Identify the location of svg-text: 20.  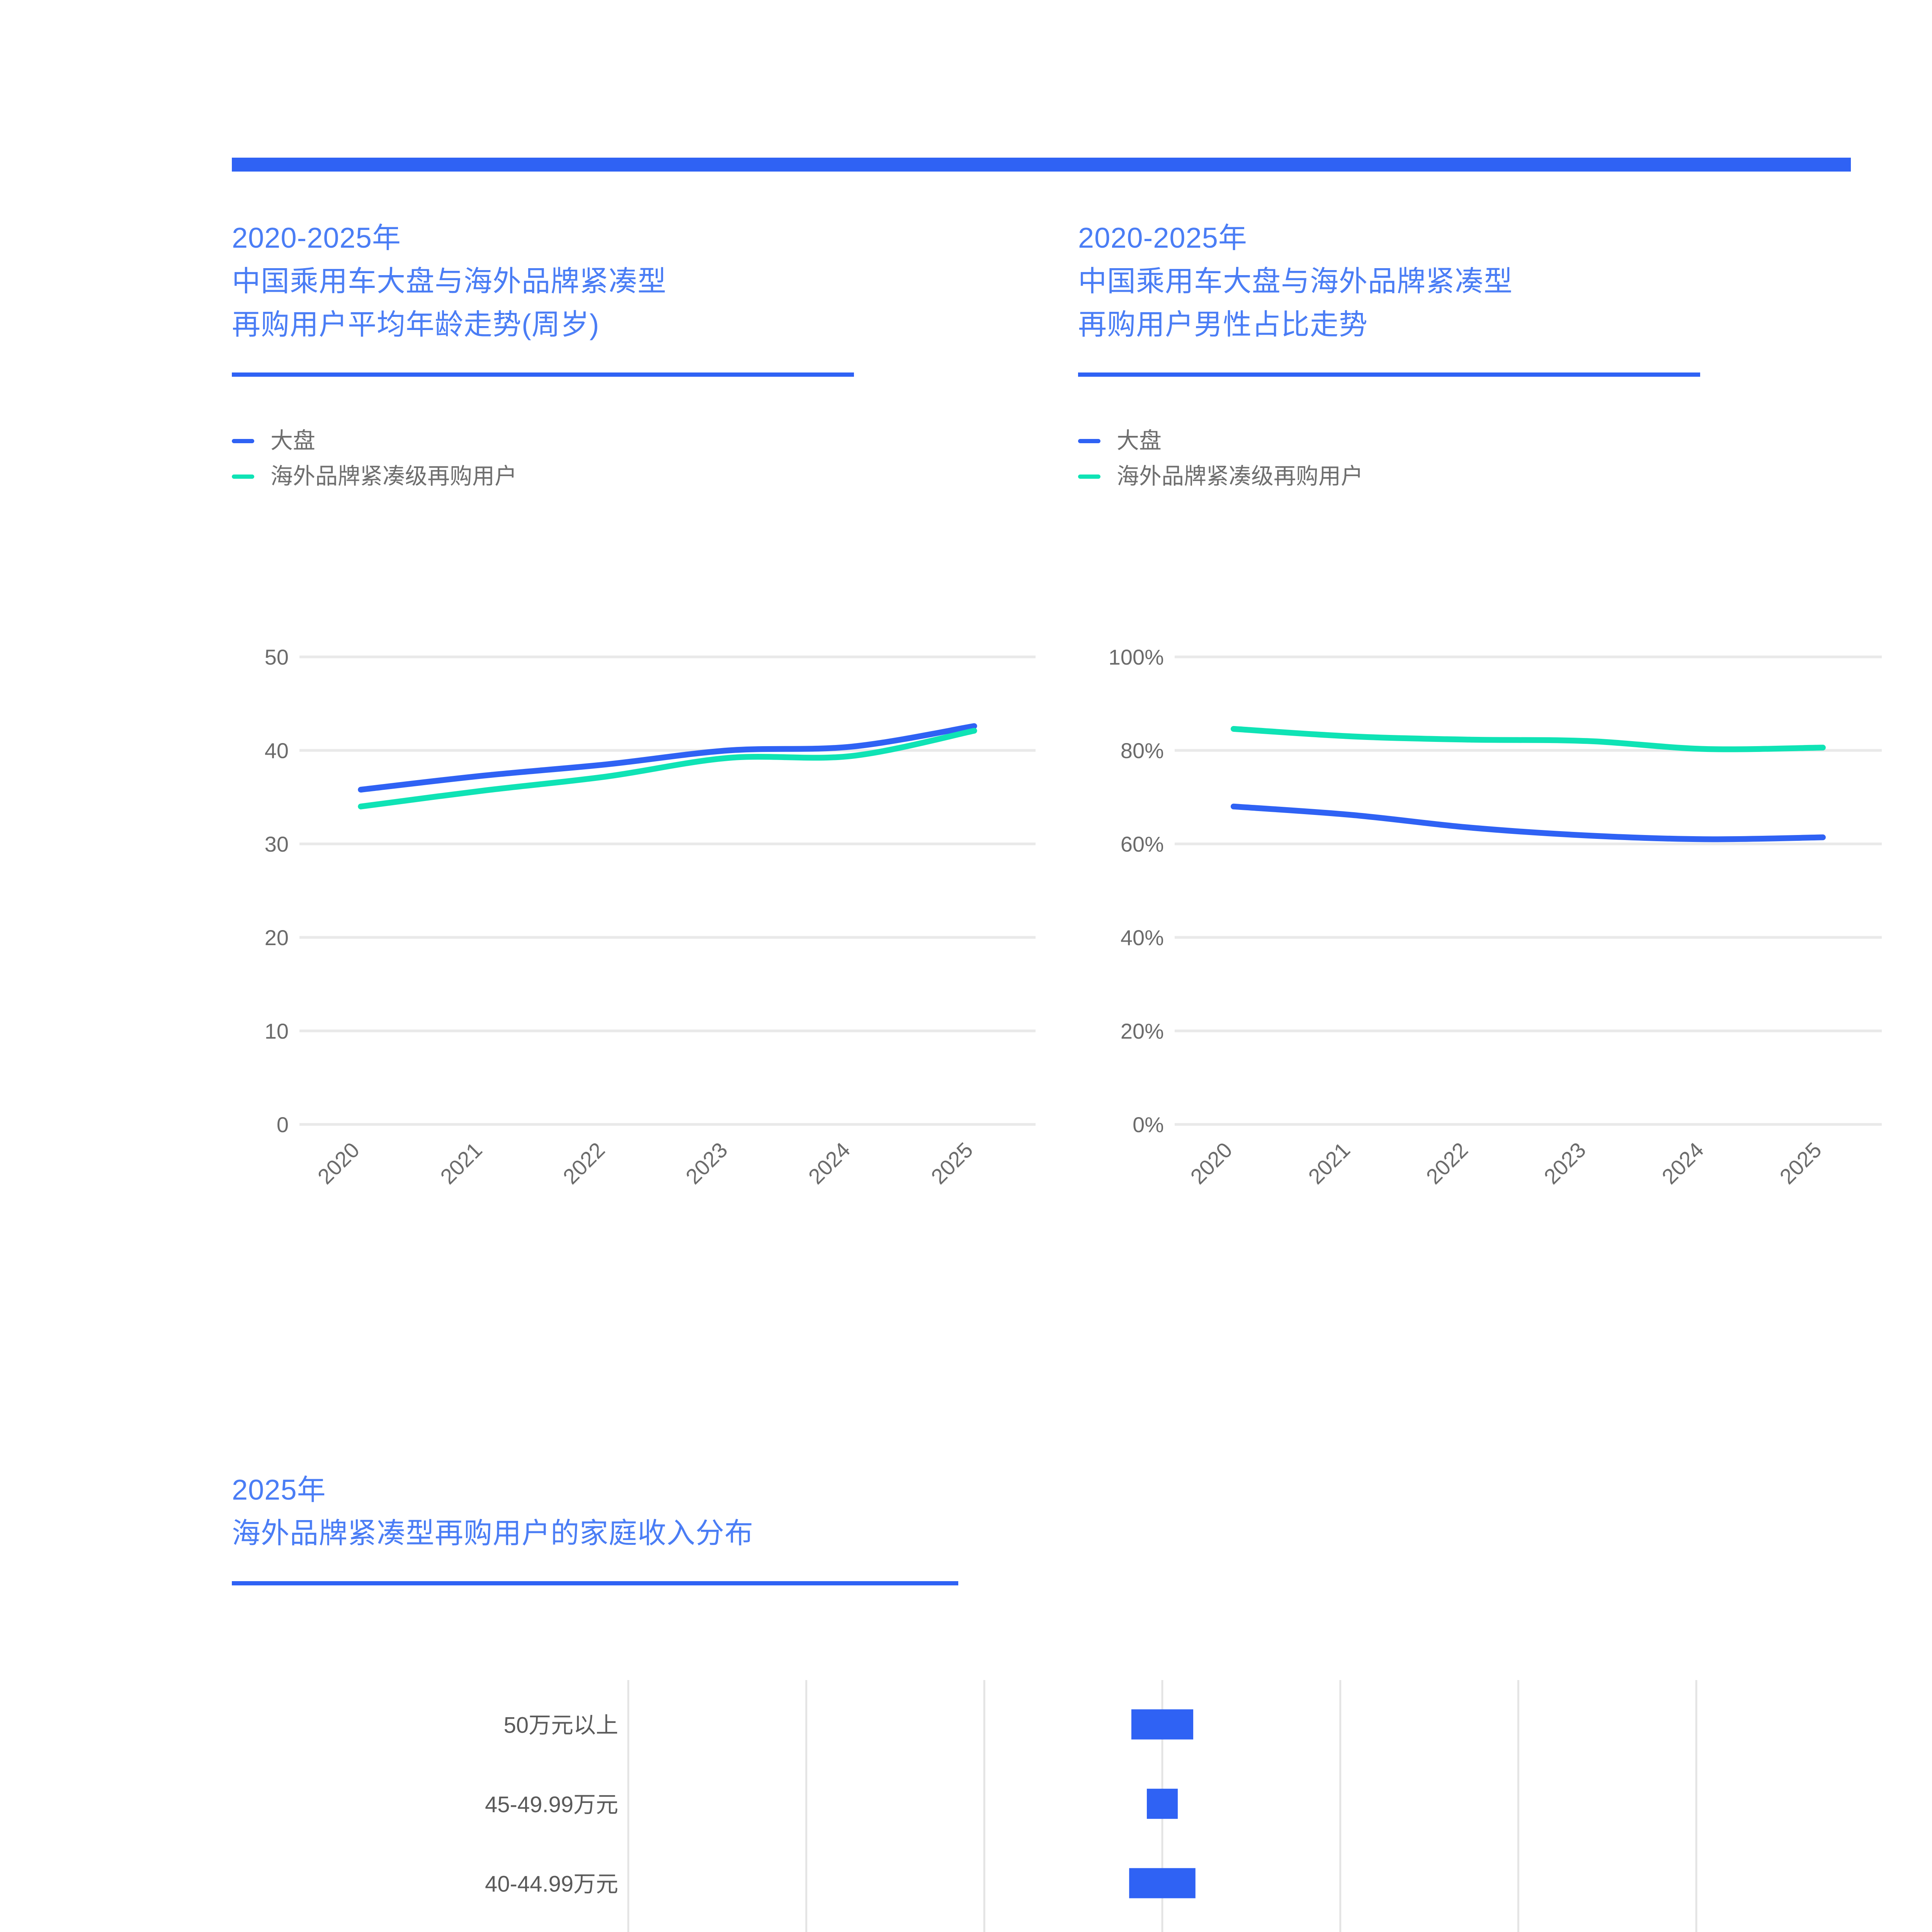
(277, 937).